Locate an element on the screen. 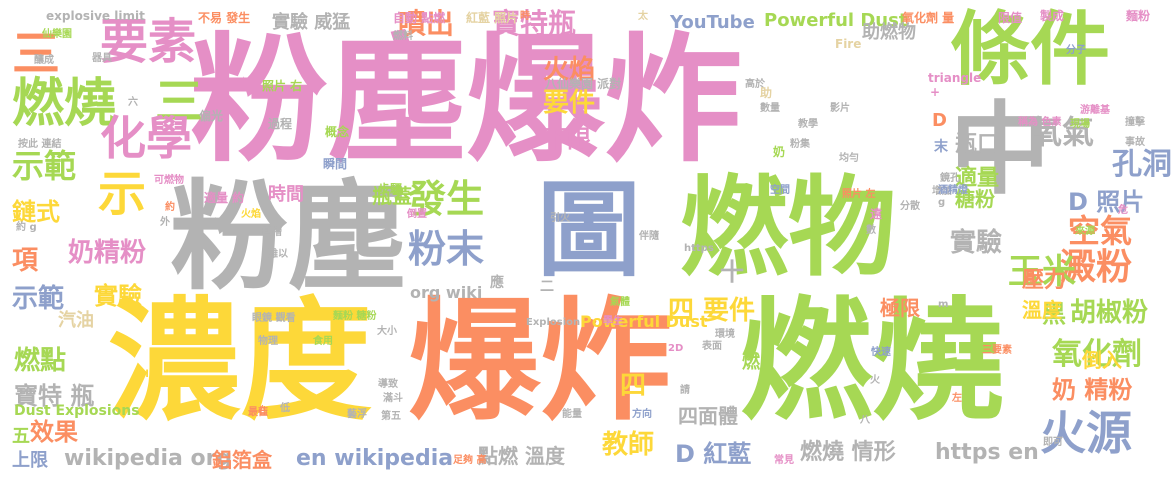  cloud-word: 燃燒 is located at coordinates (64, 104).